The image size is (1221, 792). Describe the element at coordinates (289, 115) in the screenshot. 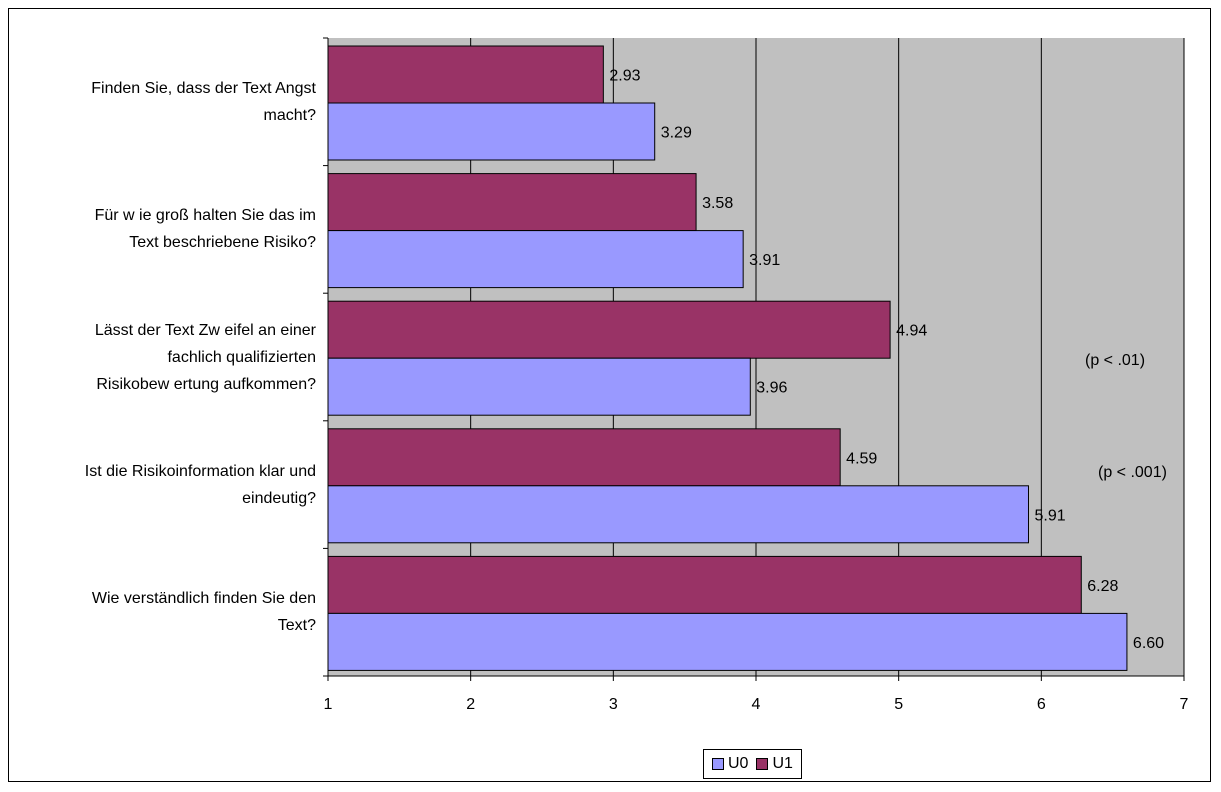

I see `category-label-line: macht?` at that location.